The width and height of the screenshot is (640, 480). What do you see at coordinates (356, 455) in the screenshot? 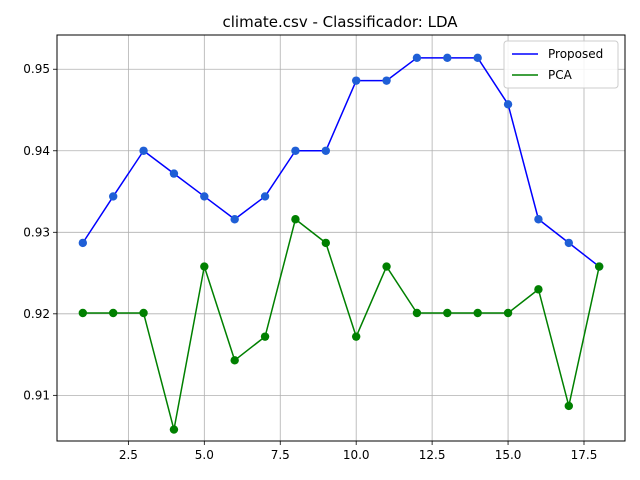
I see `x-tick-label: 10.0` at bounding box center [356, 455].